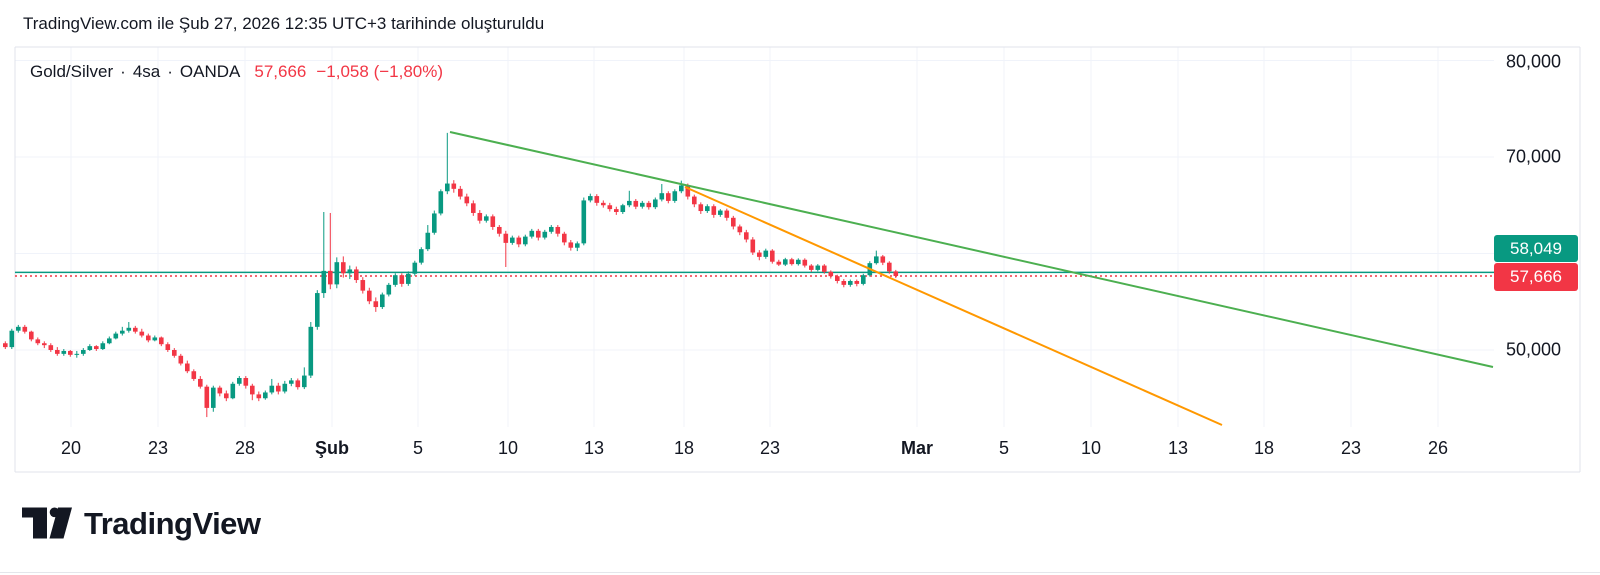  I want to click on tradingview-wordmark: TradingView, so click(172, 523).